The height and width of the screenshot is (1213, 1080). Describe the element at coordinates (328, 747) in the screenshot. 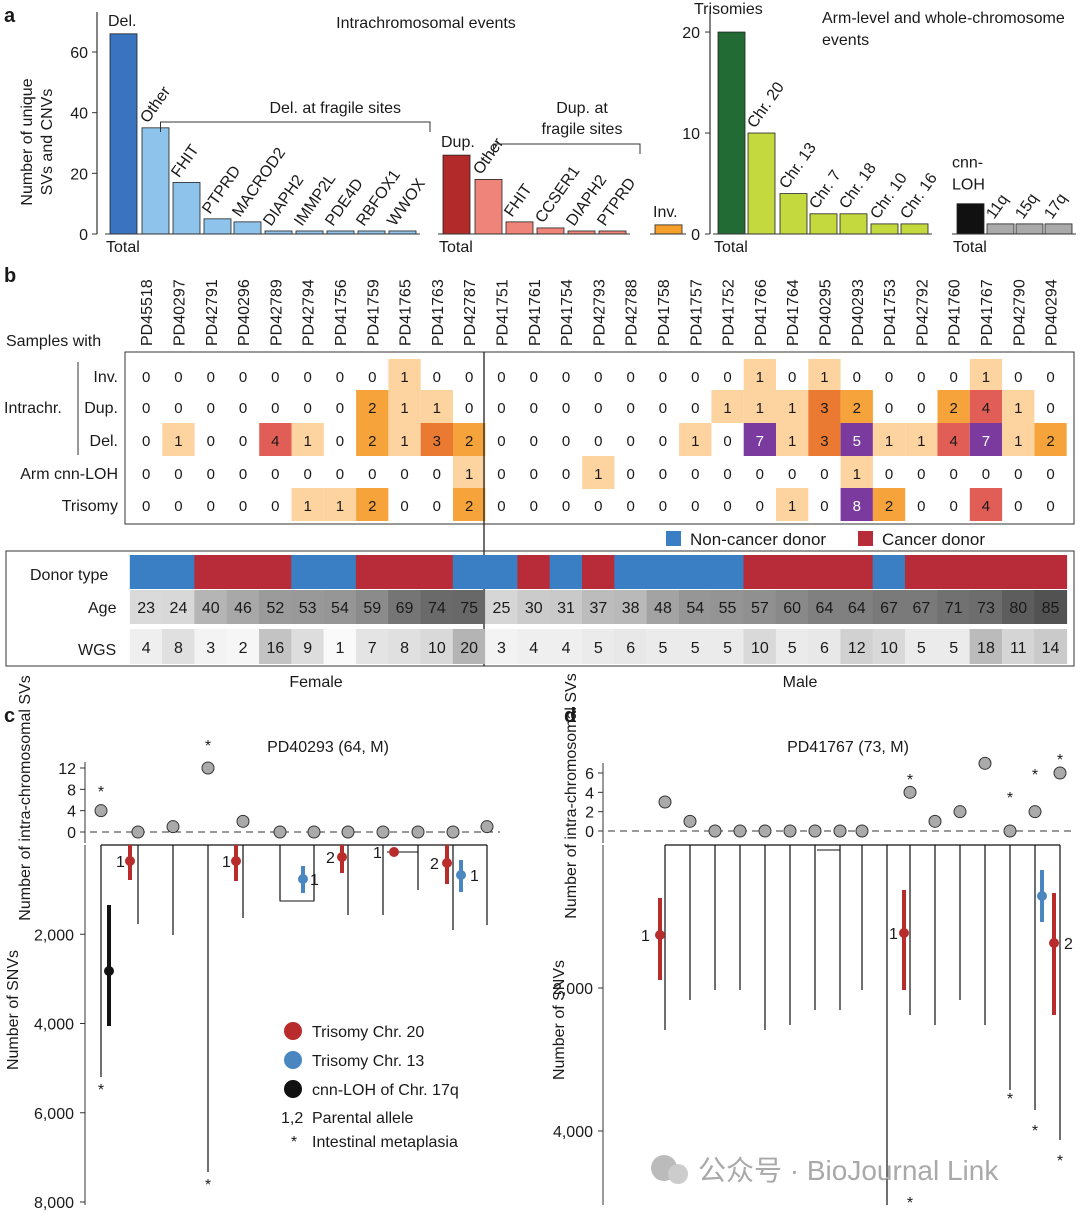

I see `c-title: PD40293 (64, M)` at that location.